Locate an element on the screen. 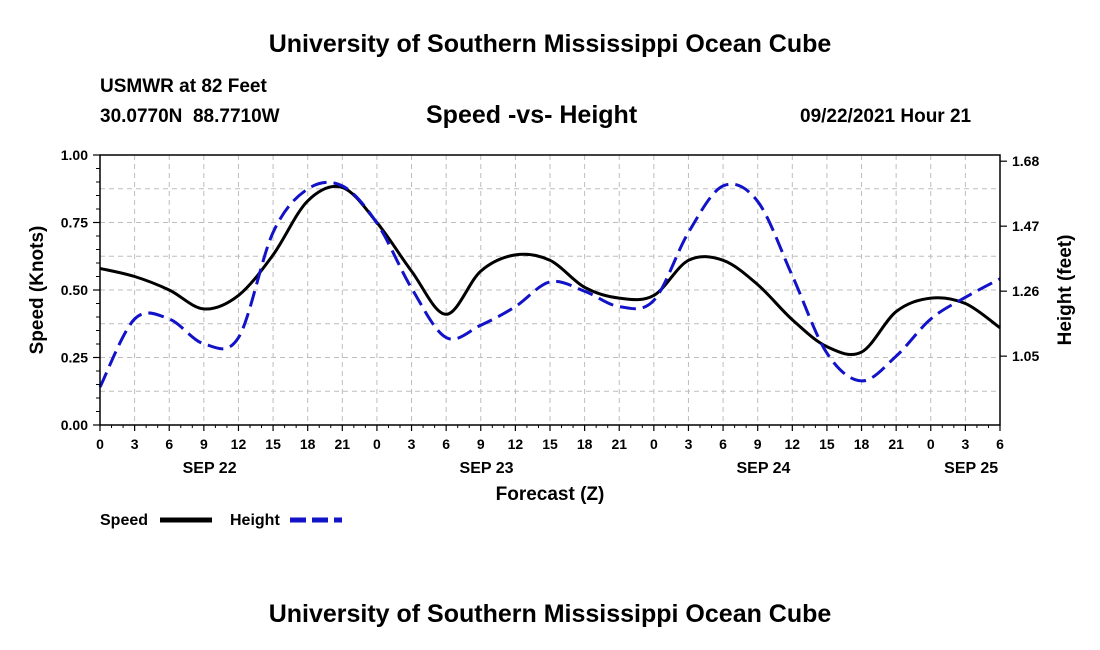 The image size is (1100, 650). x-date-label: SEP 25 is located at coordinates (971, 468).